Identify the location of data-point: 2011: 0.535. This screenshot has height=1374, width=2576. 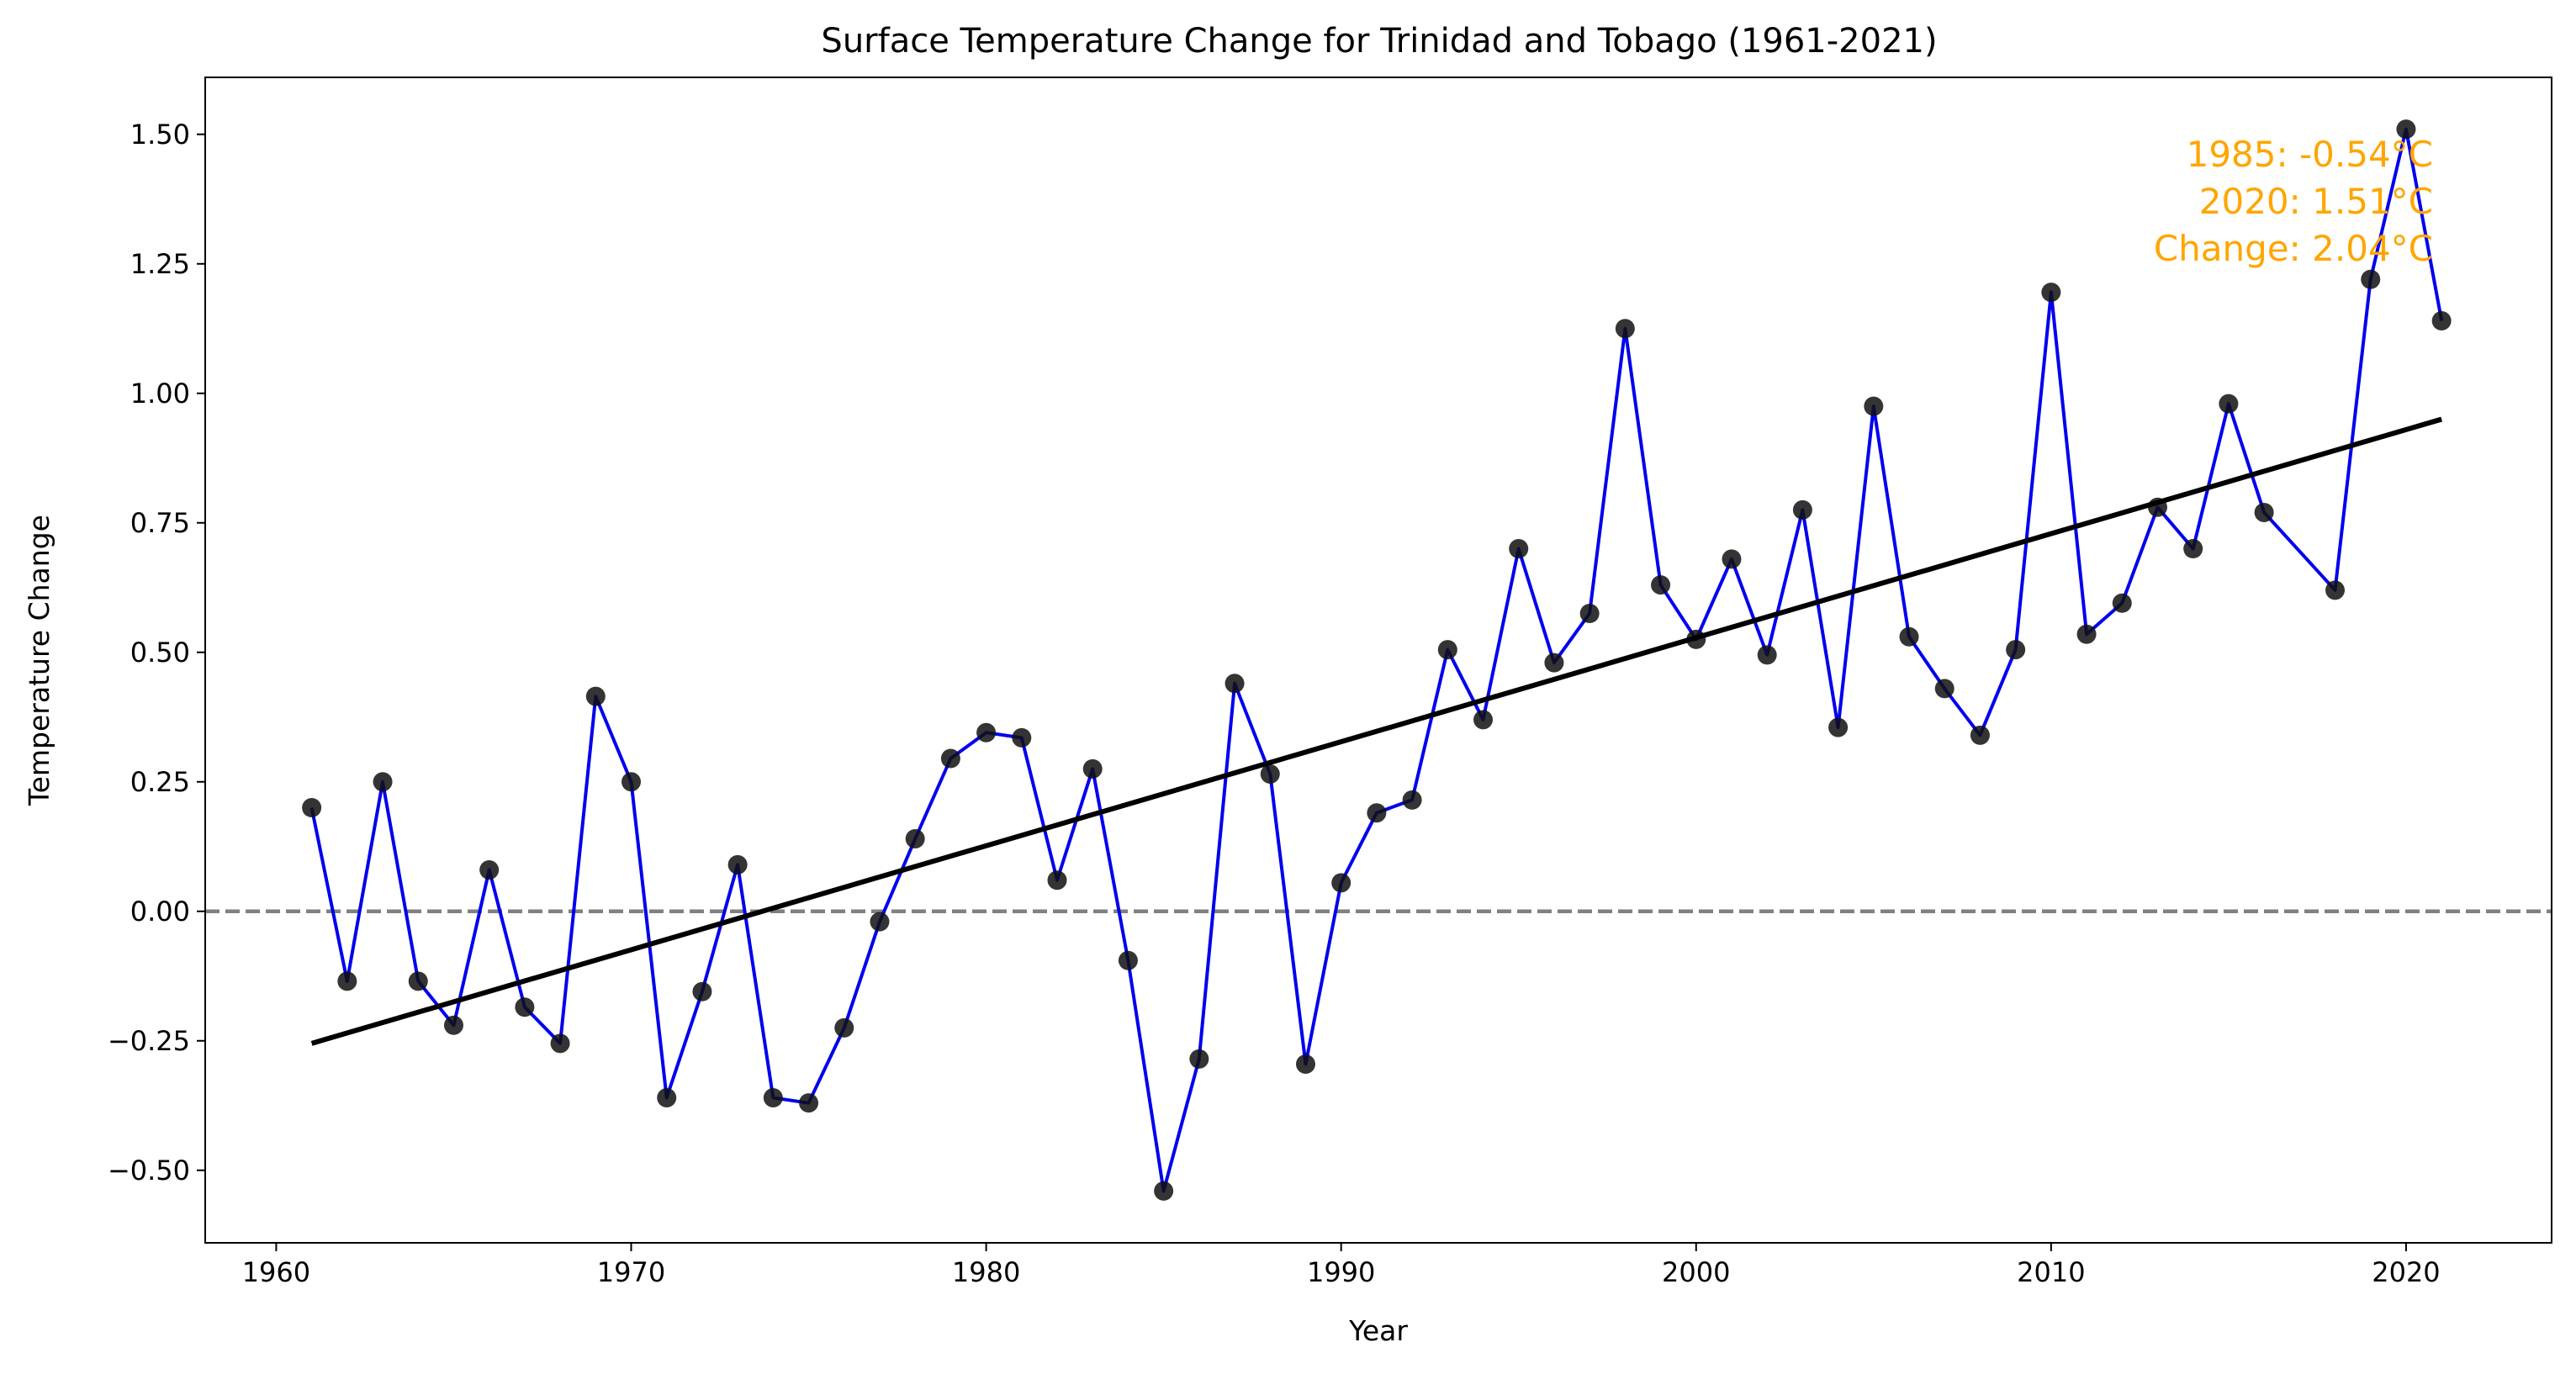
(2086, 634).